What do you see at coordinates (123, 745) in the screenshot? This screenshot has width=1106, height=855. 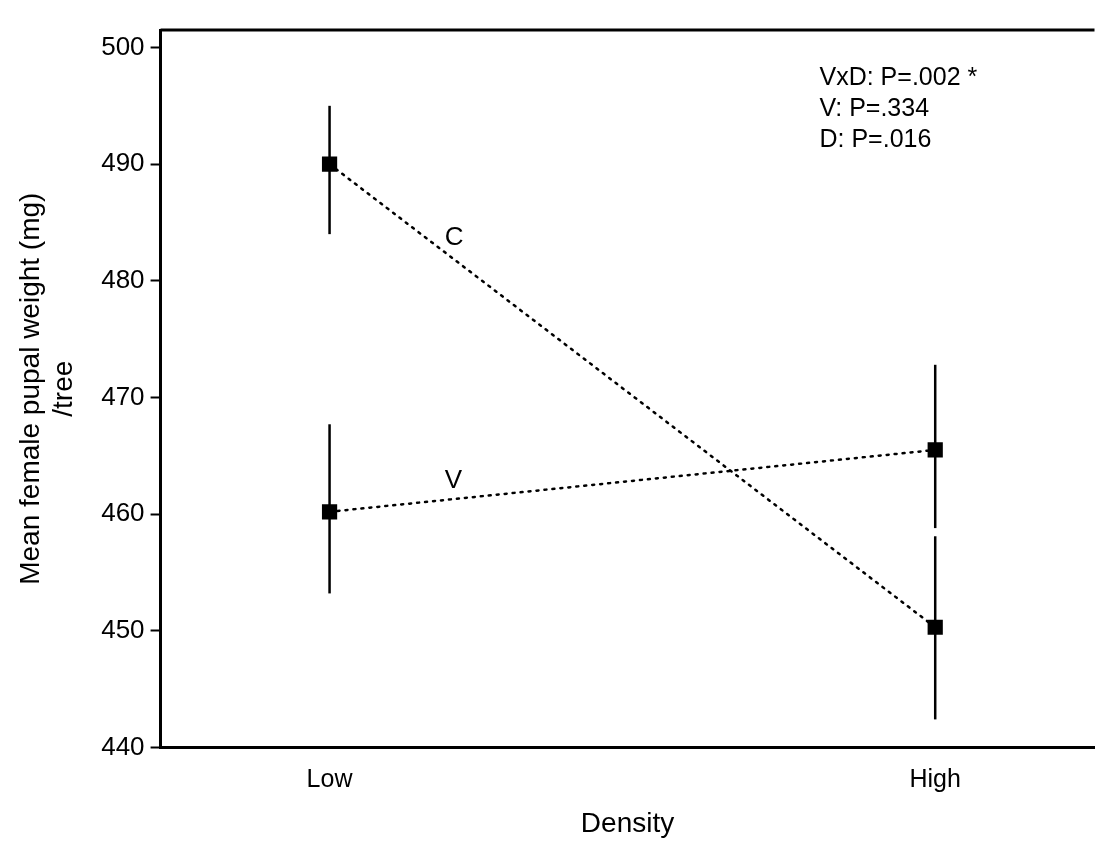 I see `y-tick-label: 440` at bounding box center [123, 745].